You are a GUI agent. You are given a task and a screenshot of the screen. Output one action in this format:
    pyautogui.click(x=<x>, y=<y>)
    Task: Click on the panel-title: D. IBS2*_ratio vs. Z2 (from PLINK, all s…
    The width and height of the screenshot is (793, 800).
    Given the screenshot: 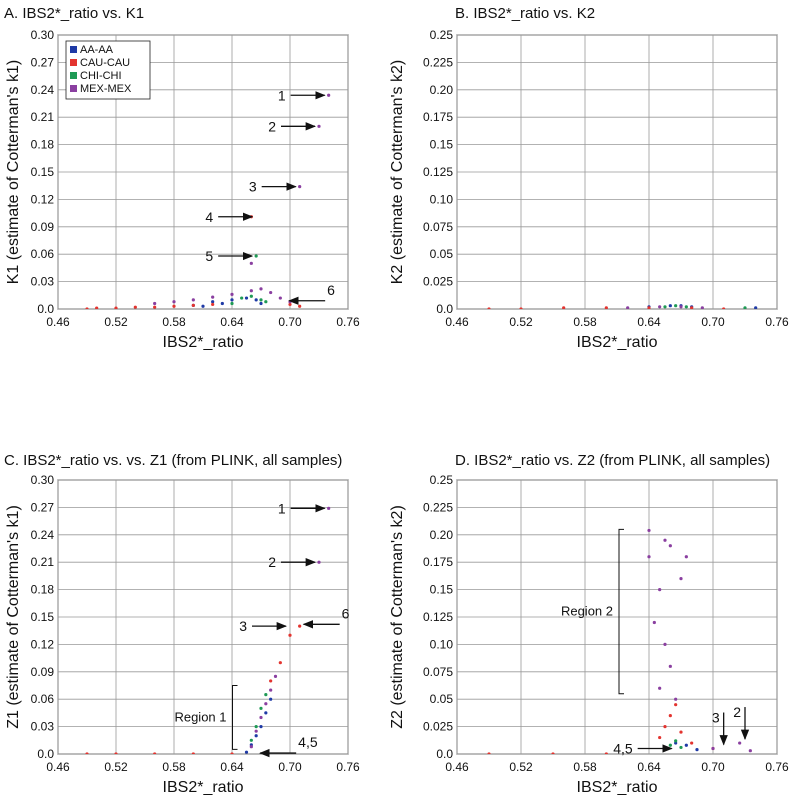 What is the action you would take?
    pyautogui.click(x=612, y=460)
    